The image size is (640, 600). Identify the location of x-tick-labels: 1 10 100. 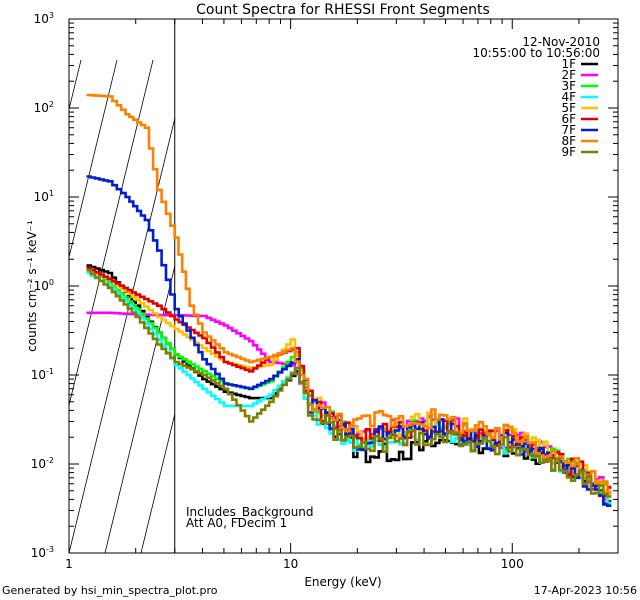
(294, 564).